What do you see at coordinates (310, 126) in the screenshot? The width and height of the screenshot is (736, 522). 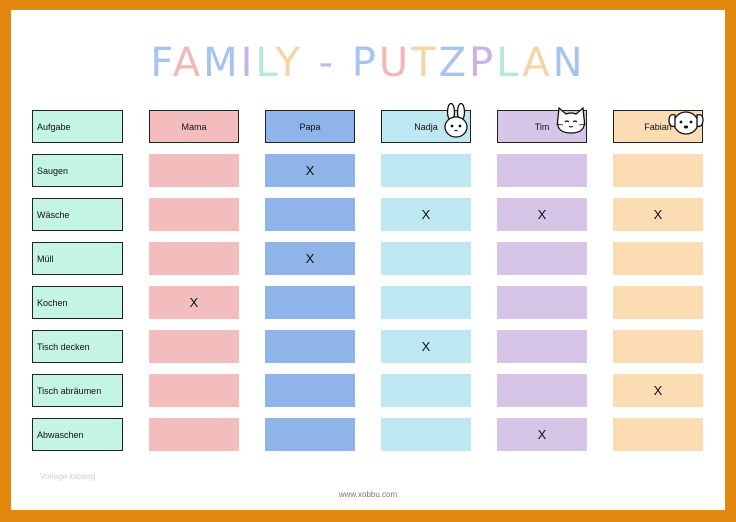 I see `member-header-papa: Papa` at bounding box center [310, 126].